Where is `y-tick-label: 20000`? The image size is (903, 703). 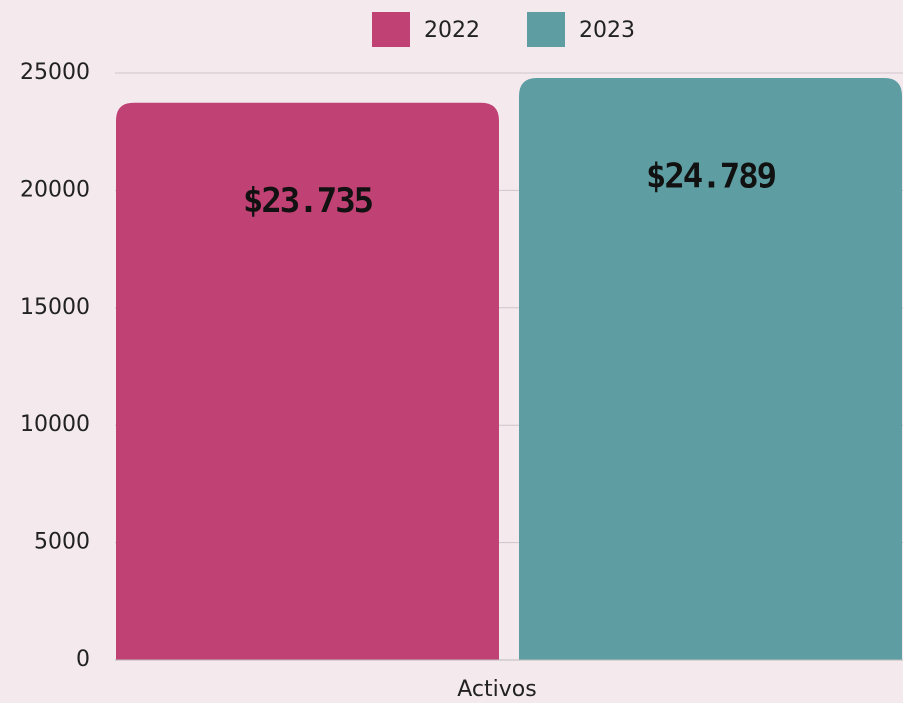 y-tick-label: 20000 is located at coordinates (55, 189).